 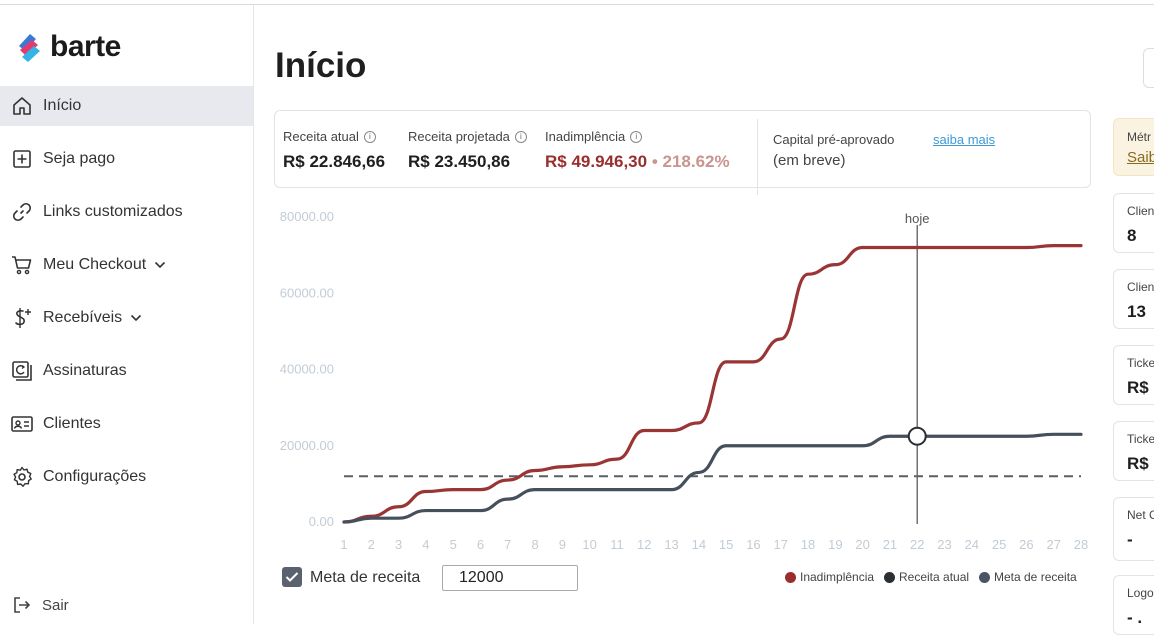 What do you see at coordinates (944, 544) in the screenshot?
I see `x-tick-label: 23` at bounding box center [944, 544].